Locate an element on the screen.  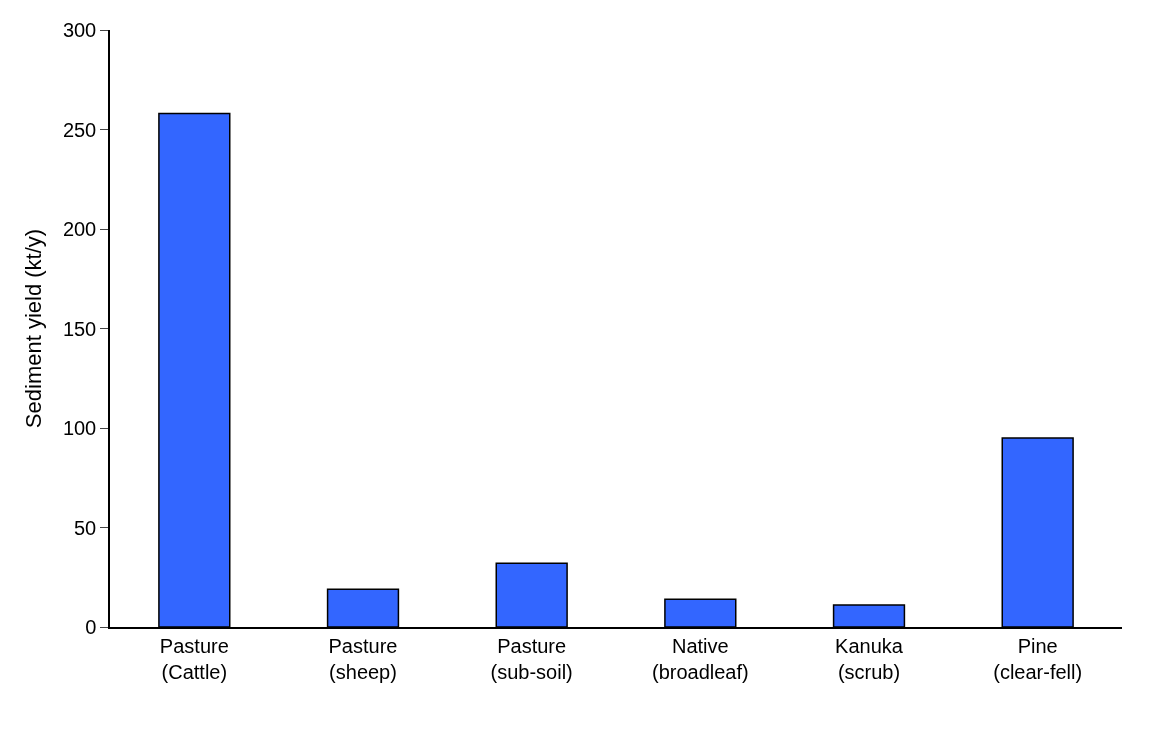
x-tick-label: Pine (clear-fell) is located at coordinates (1038, 658).